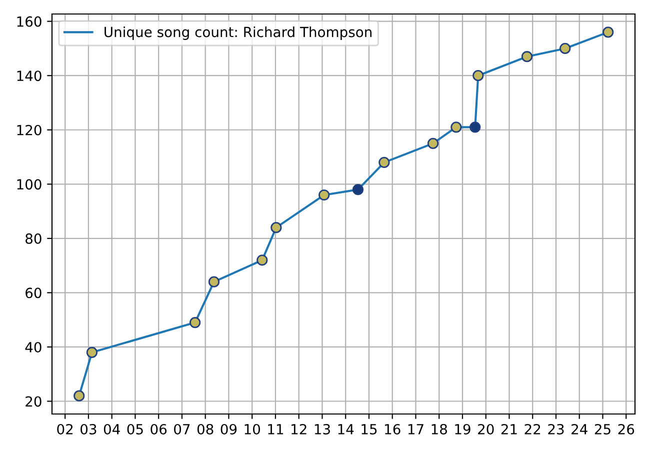  I want to click on x-tick-label: 10, so click(252, 429).